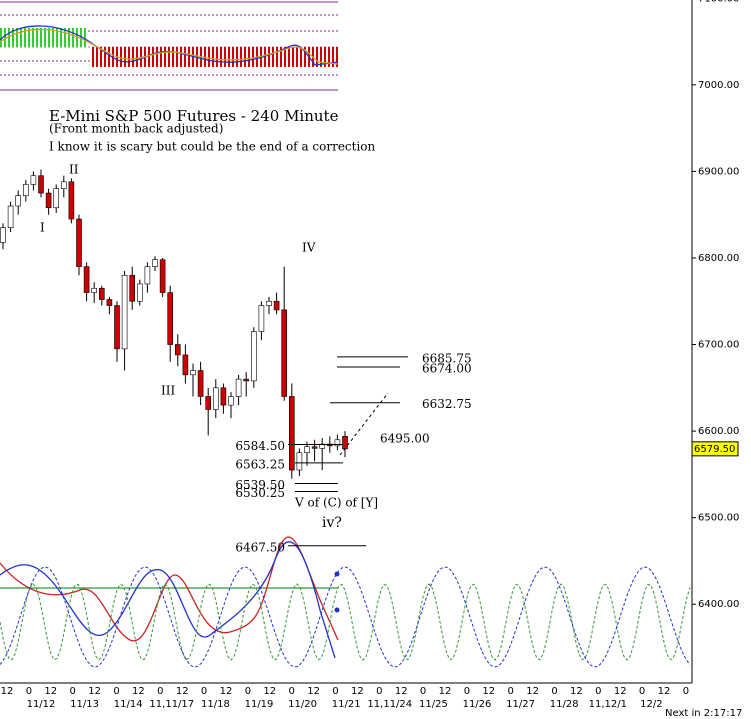  Describe the element at coordinates (168, 391) in the screenshot. I see `wave-label: III` at that location.